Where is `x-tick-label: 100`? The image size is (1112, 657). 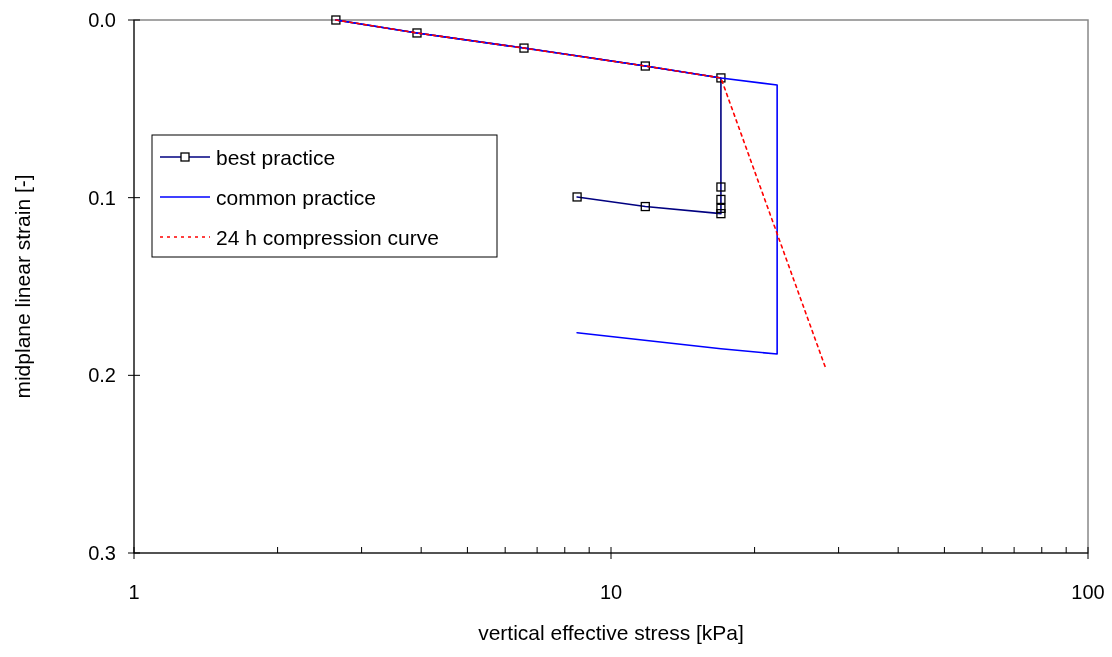
x-tick-label: 100 is located at coordinates (1088, 592).